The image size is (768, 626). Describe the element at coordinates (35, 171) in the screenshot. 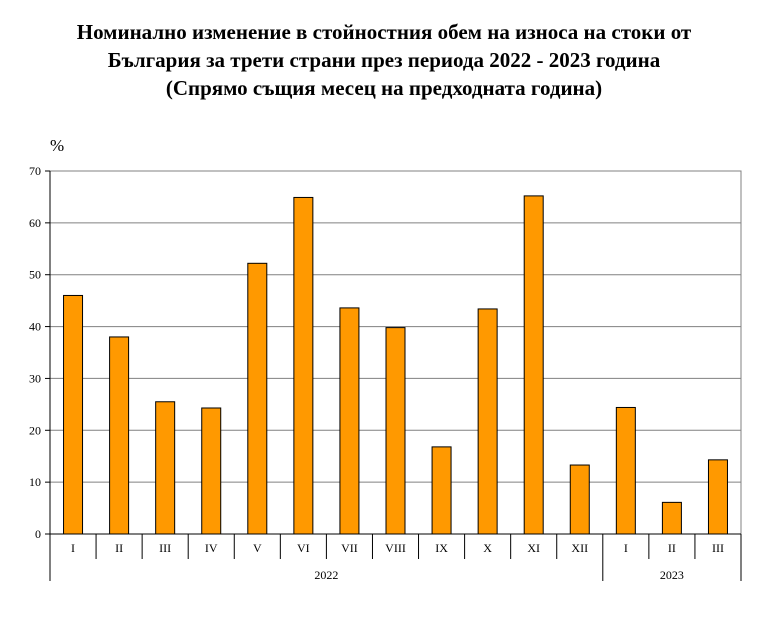

I see `y-tick-label: 70` at that location.